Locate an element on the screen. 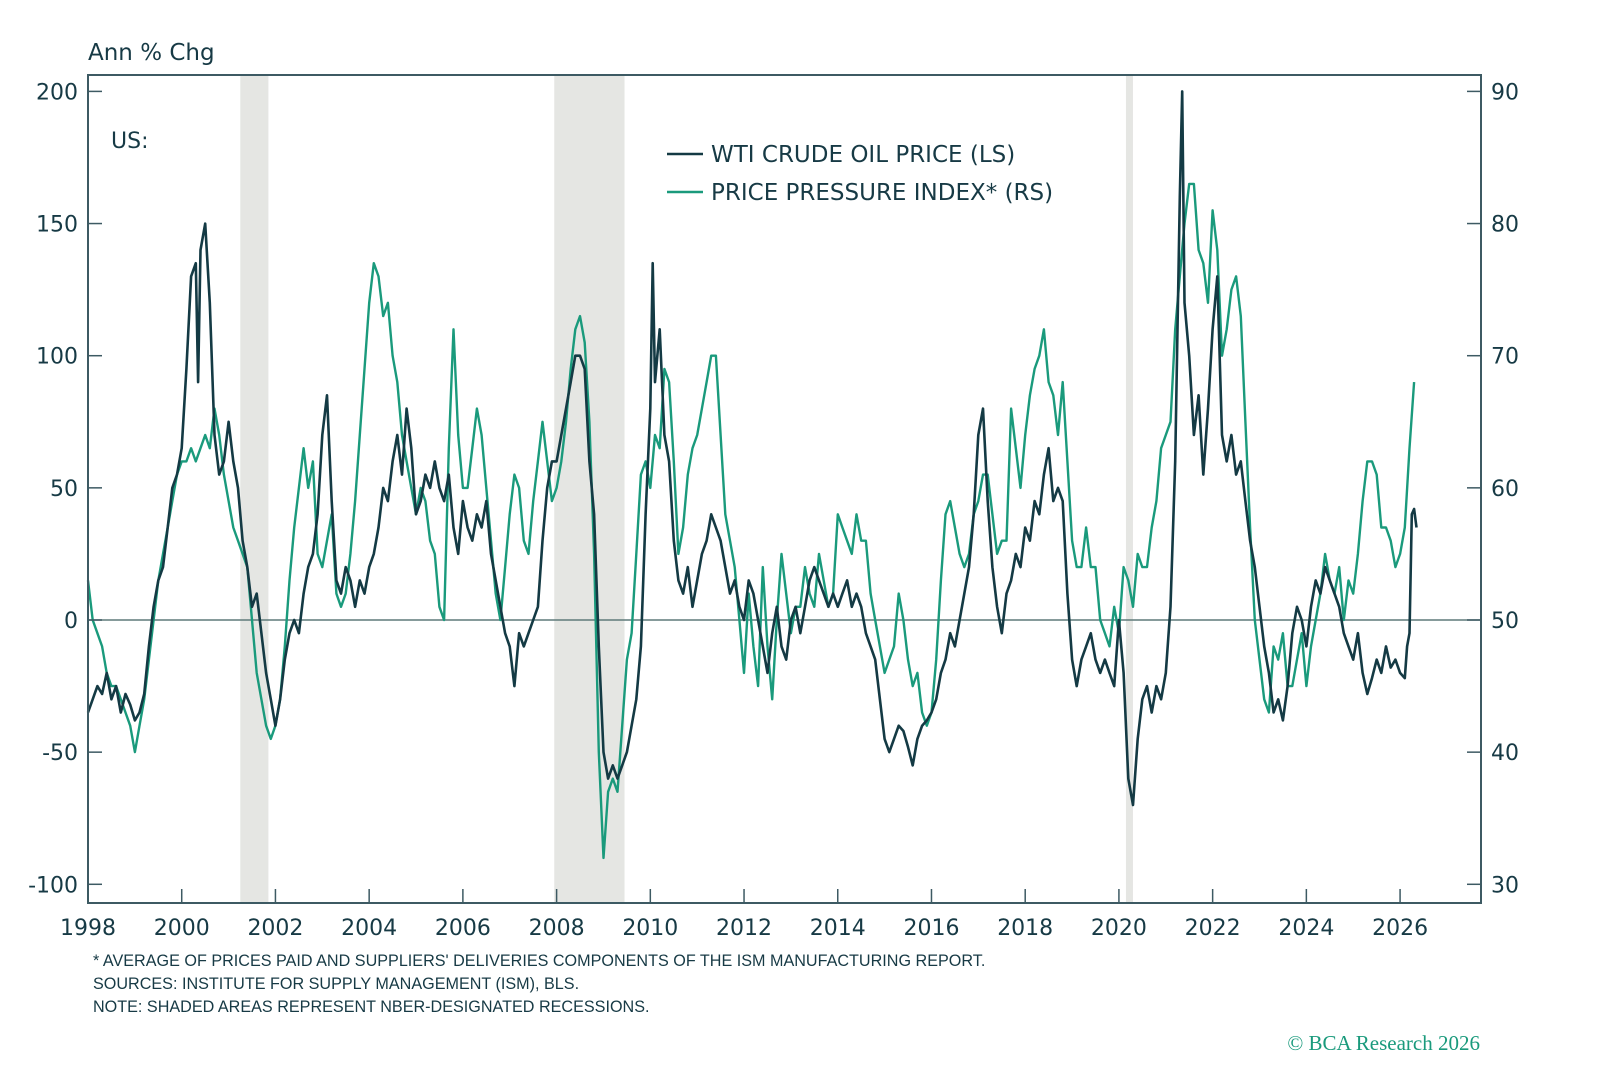 Image resolution: width=1600 pixels, height=1080 pixels. x-tick-label: 2006 is located at coordinates (463, 928).